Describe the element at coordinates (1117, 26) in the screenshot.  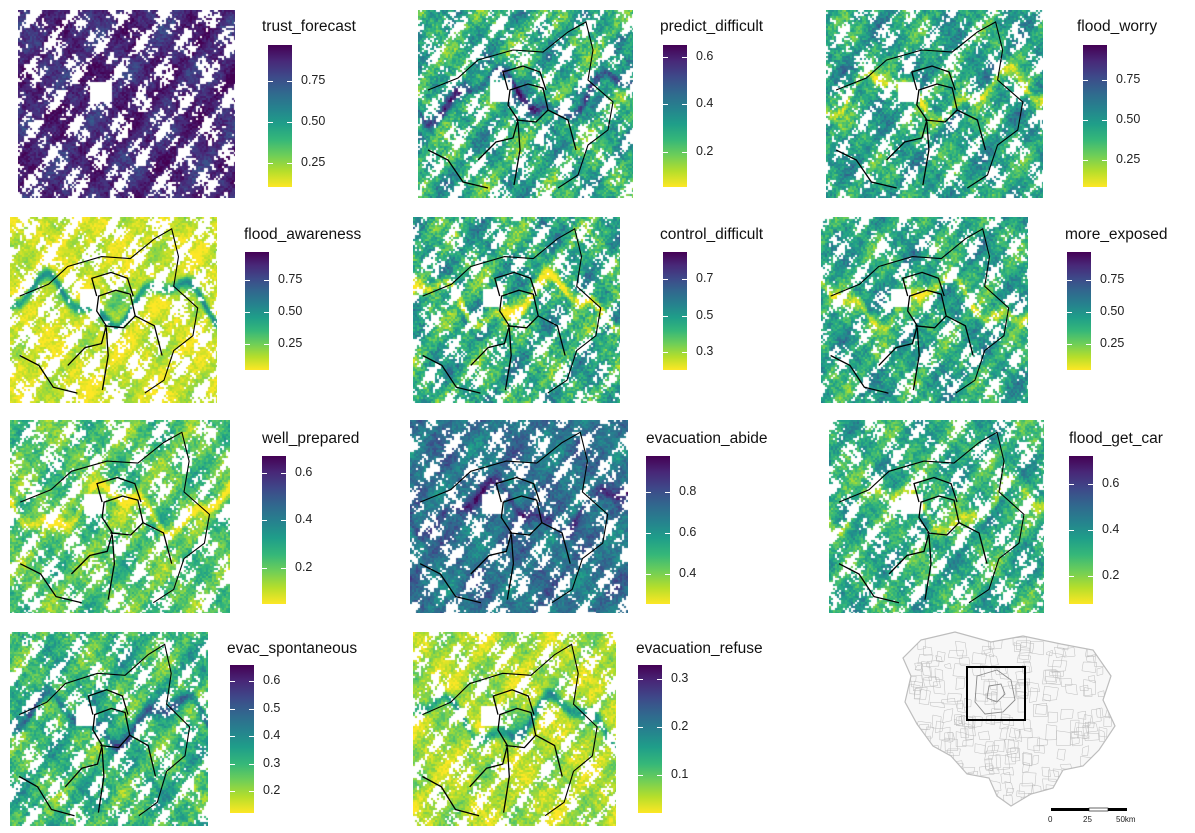
I see `panel-title-flood_worry: flood_worry` at that location.